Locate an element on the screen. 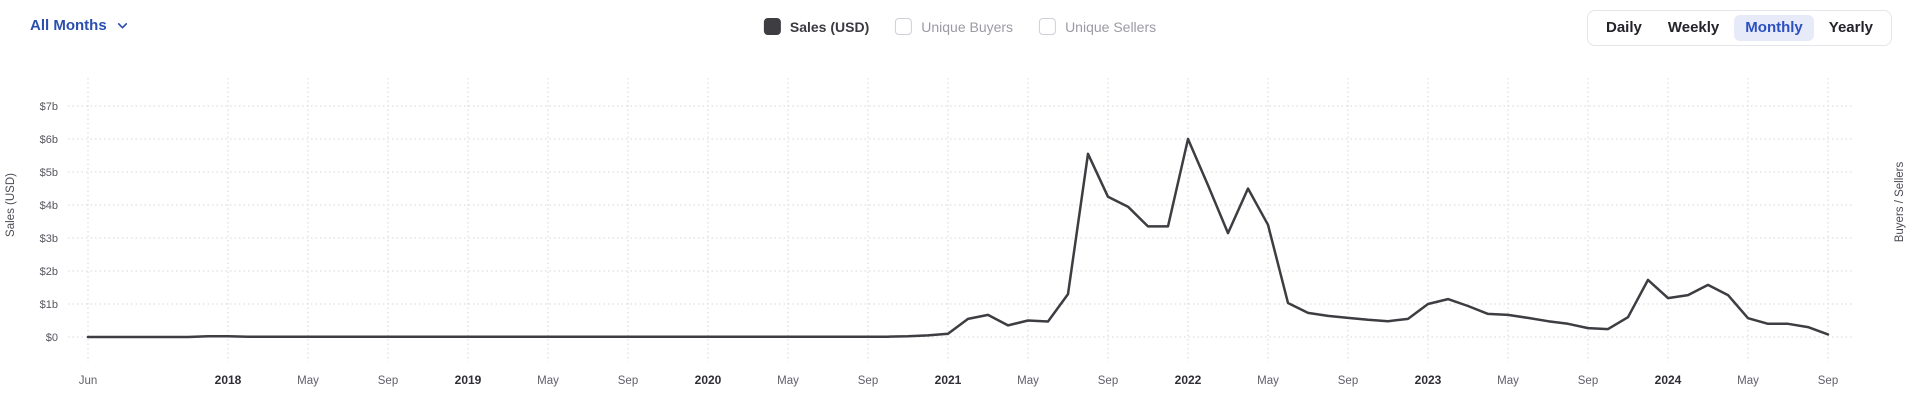  y-axis-tick-label: $7b is located at coordinates (49, 107).